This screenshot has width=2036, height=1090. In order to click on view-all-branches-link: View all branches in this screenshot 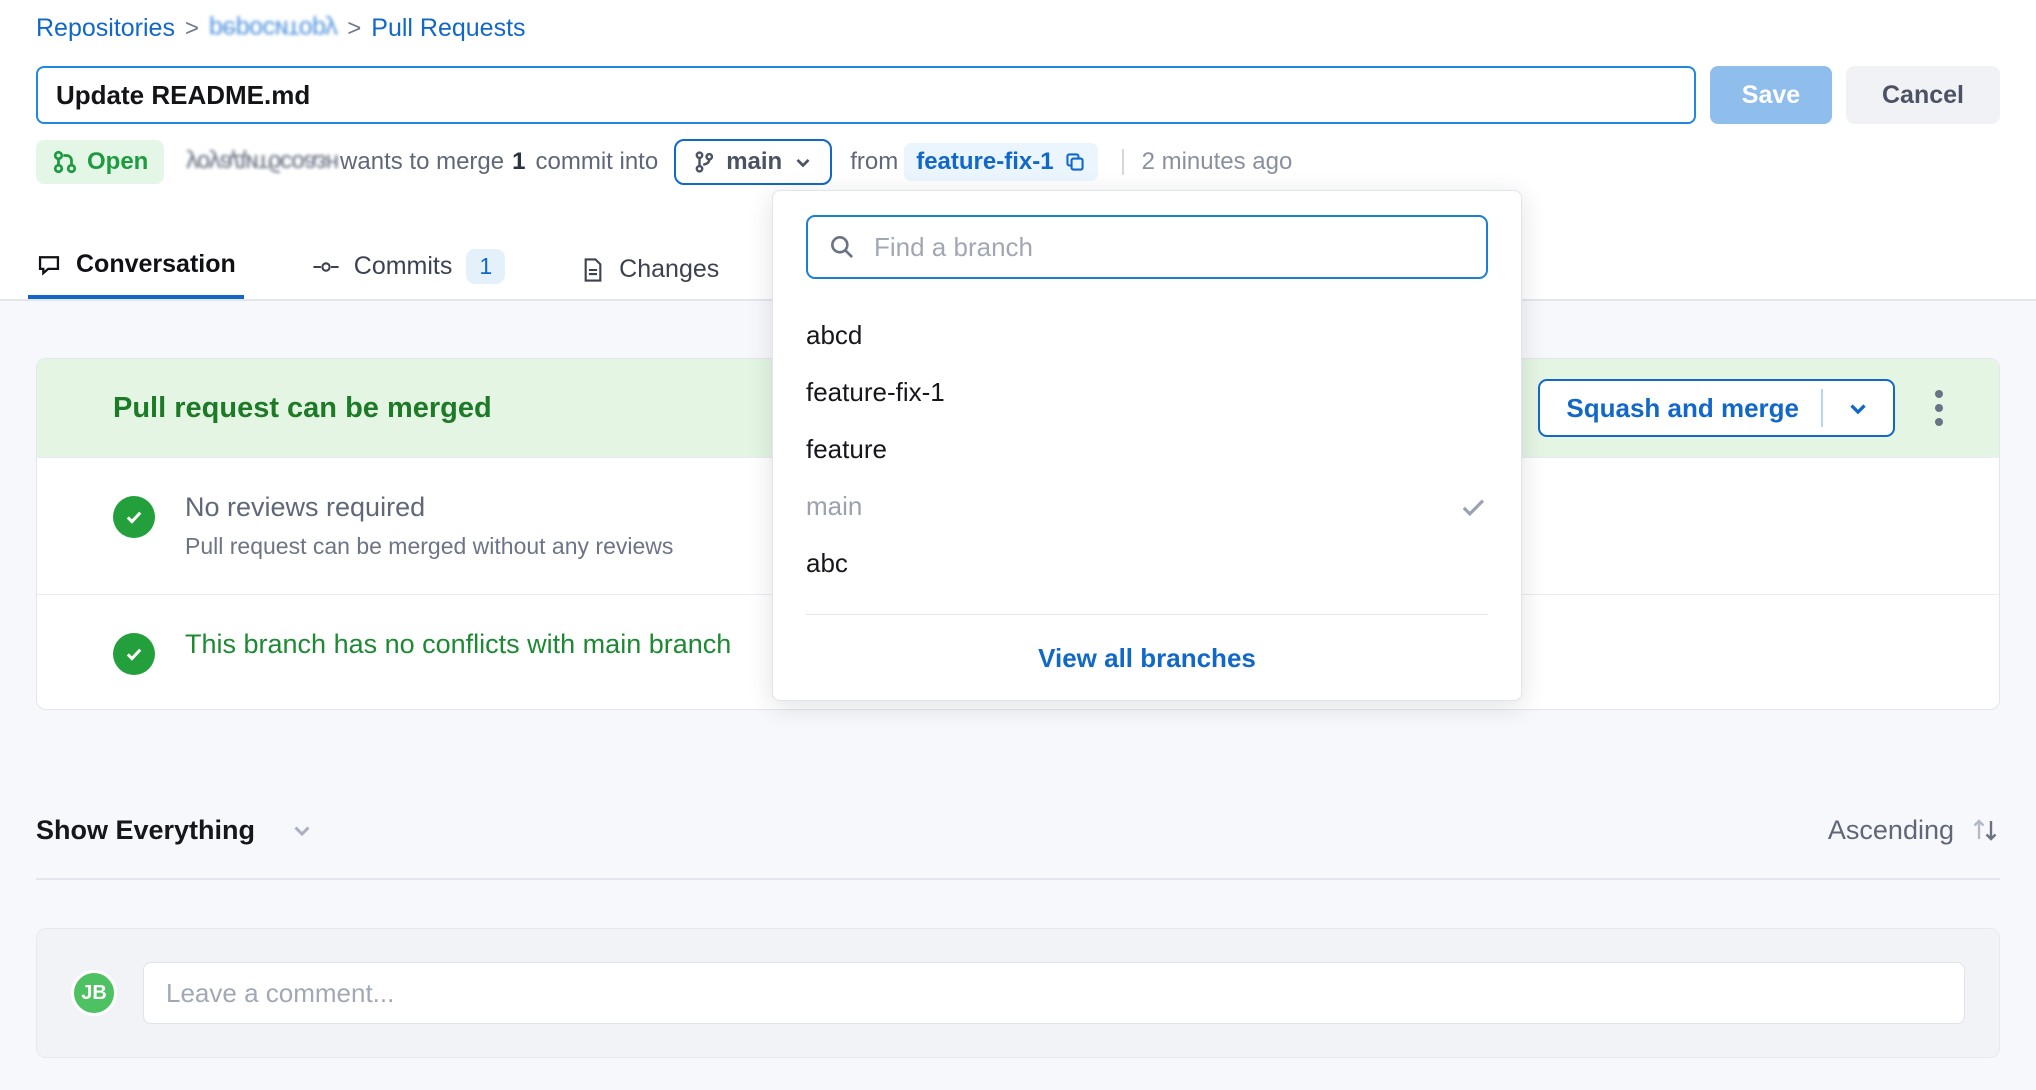, I will do `click(1147, 658)`.